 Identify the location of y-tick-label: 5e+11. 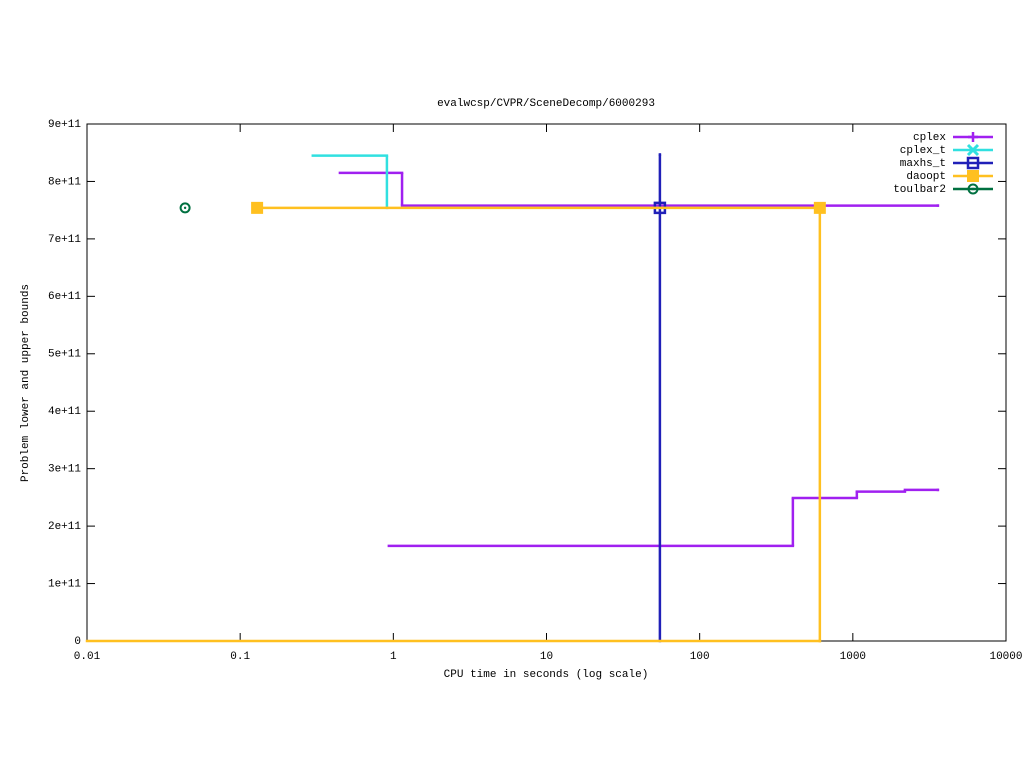
(64, 355).